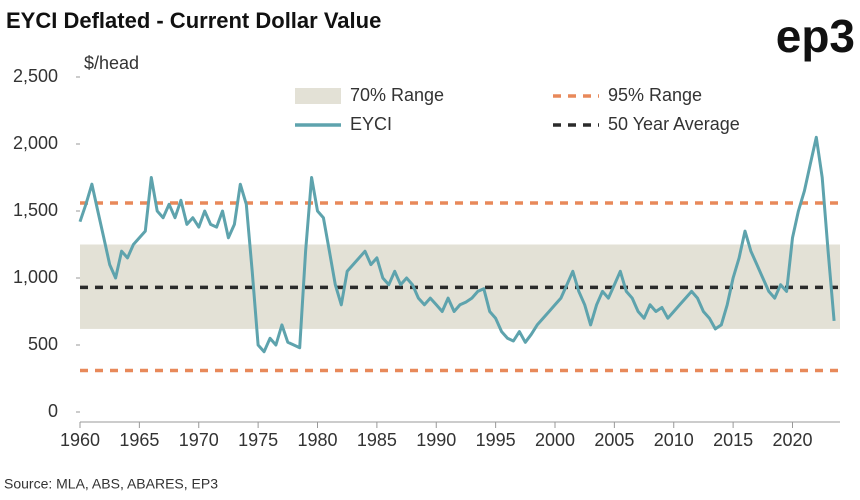 This screenshot has height=500, width=860. I want to click on source: Source: MLA, ABS, ABARES, EP3, so click(111, 484).